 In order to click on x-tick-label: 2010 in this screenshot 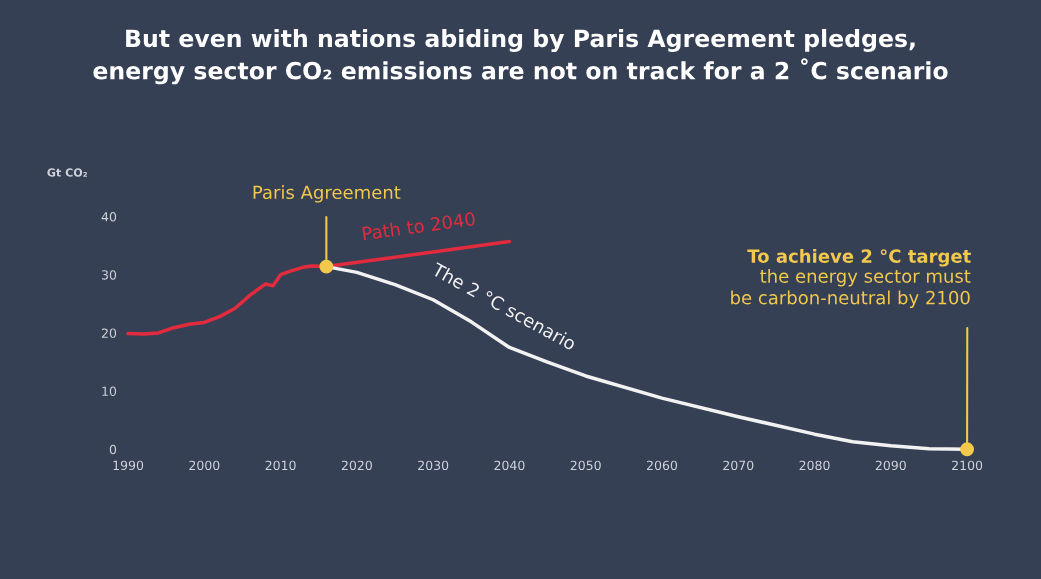, I will do `click(280, 465)`.